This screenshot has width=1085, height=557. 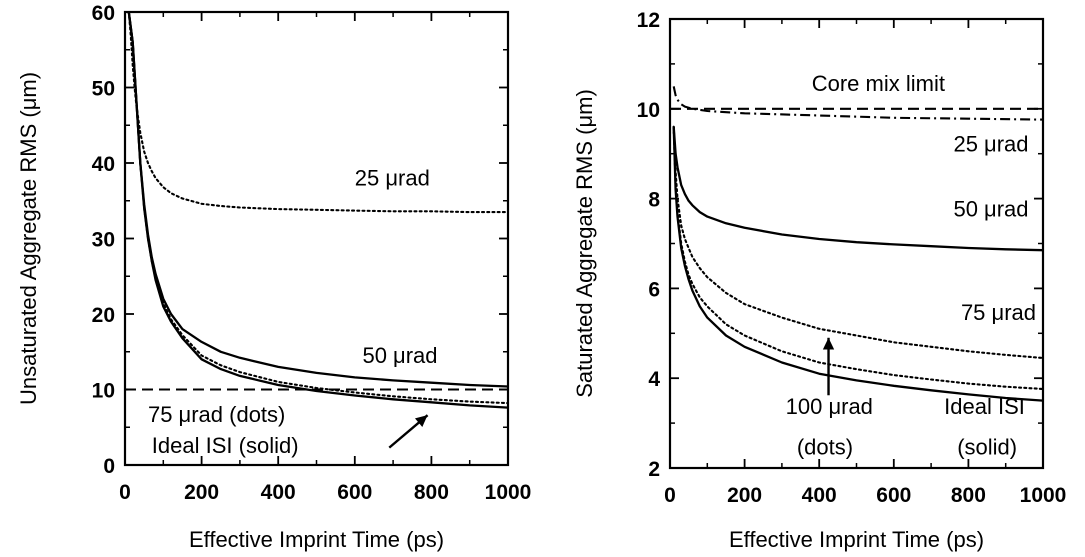 I want to click on y-tick-label: 6, so click(x=654, y=289).